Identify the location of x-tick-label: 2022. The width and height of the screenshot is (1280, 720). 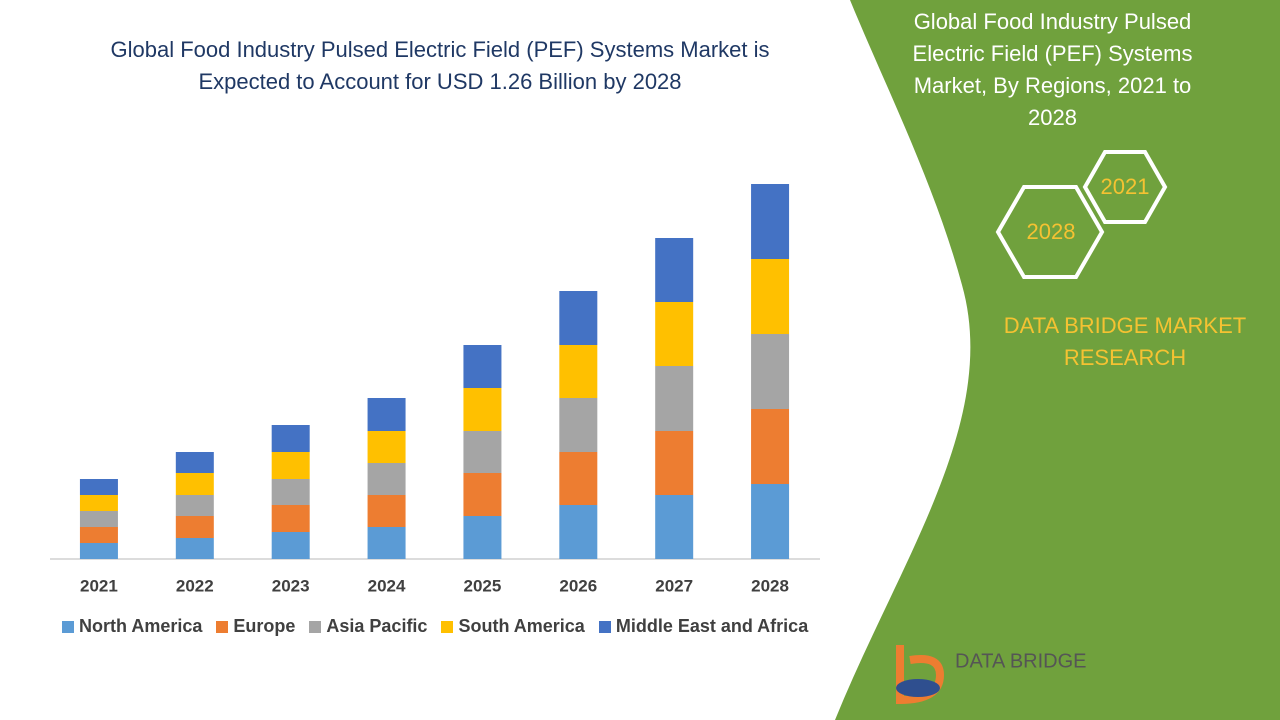
(195, 585).